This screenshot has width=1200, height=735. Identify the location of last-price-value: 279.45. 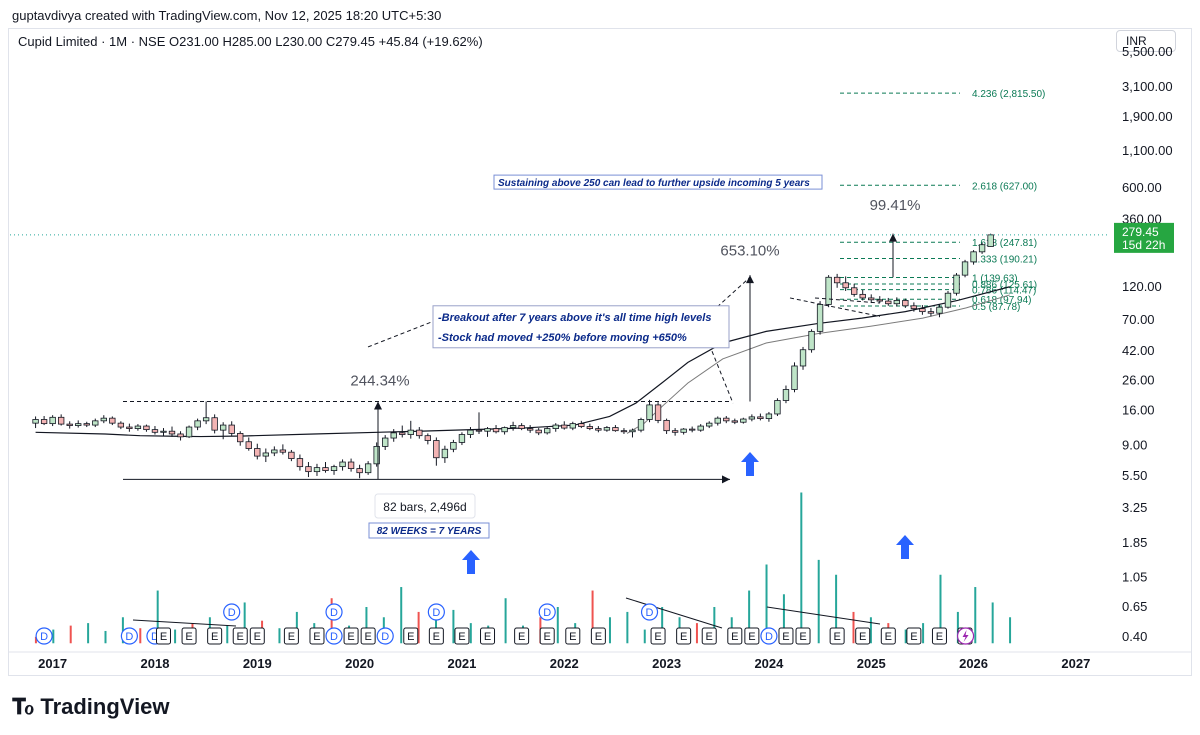
(1140, 232).